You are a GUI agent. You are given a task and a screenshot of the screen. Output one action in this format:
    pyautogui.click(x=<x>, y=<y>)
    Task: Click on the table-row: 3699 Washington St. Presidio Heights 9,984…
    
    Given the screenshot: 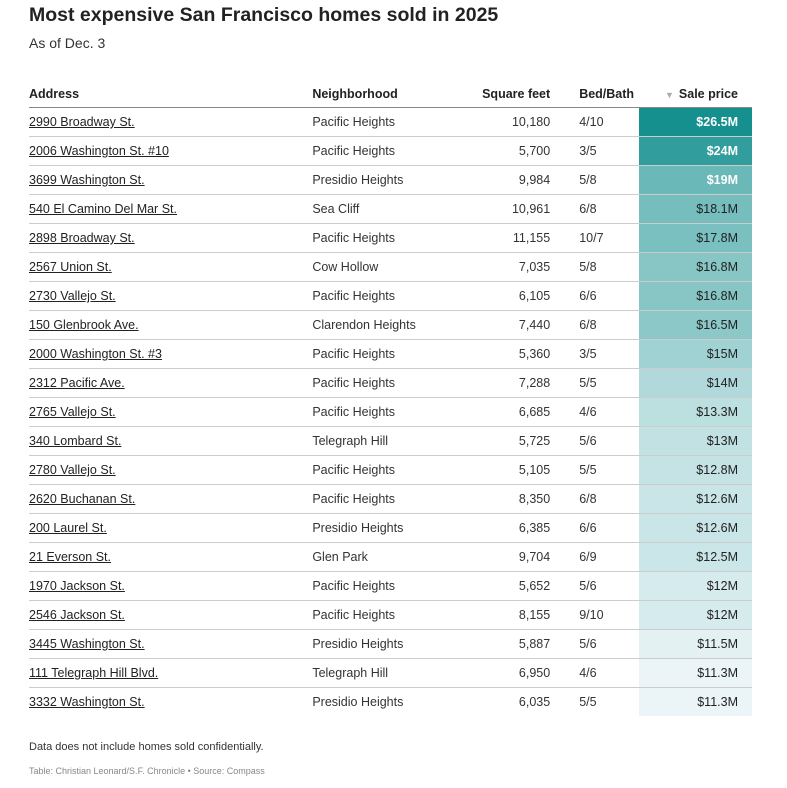 What is the action you would take?
    pyautogui.click(x=390, y=180)
    